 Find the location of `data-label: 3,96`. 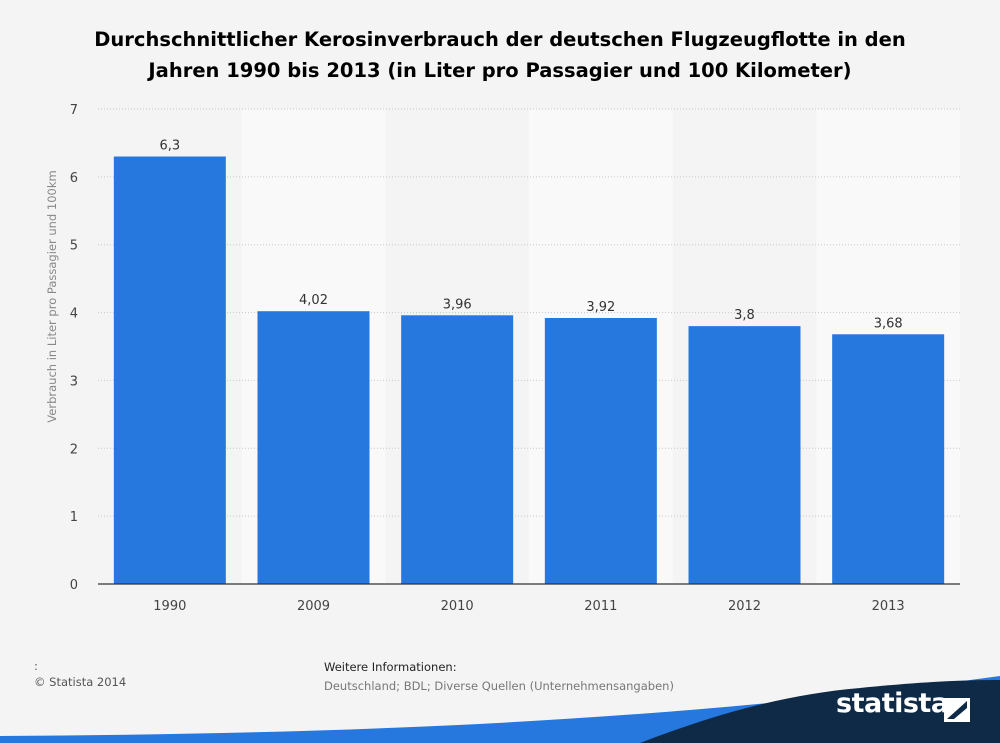

data-label: 3,96 is located at coordinates (457, 304).